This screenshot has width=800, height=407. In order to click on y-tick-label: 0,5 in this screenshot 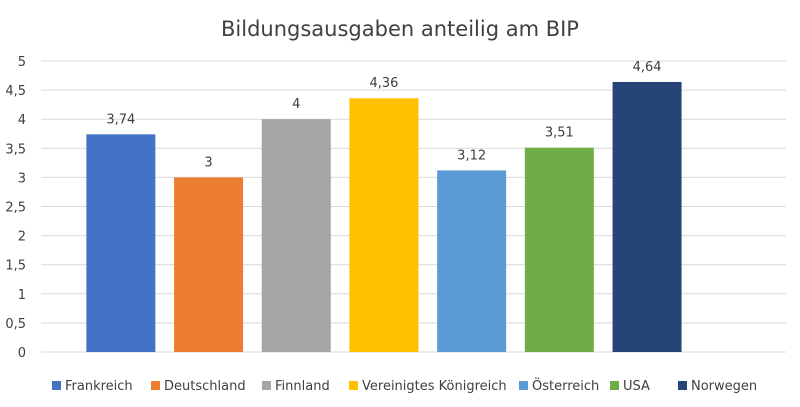, I will do `click(15, 324)`.